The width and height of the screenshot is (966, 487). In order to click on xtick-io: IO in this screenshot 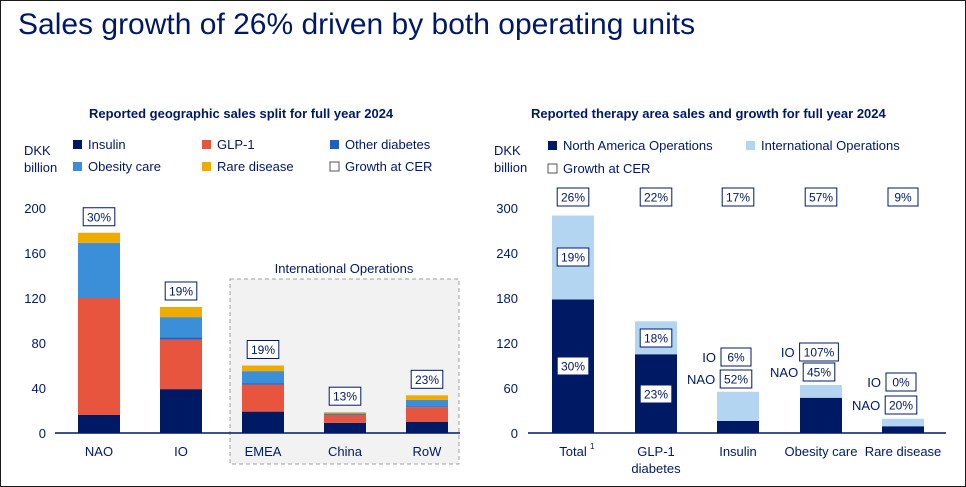, I will do `click(181, 451)`.